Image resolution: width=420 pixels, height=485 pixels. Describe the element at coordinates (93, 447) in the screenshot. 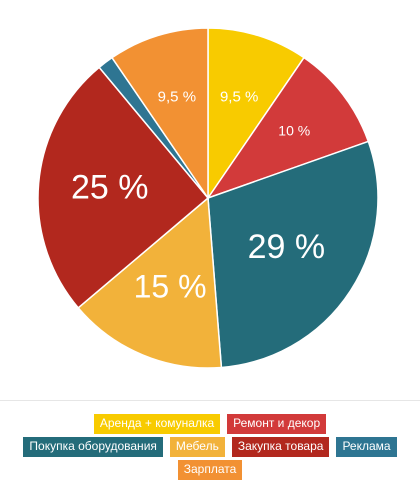

I see `legend-item: Покупка оборудования` at that location.